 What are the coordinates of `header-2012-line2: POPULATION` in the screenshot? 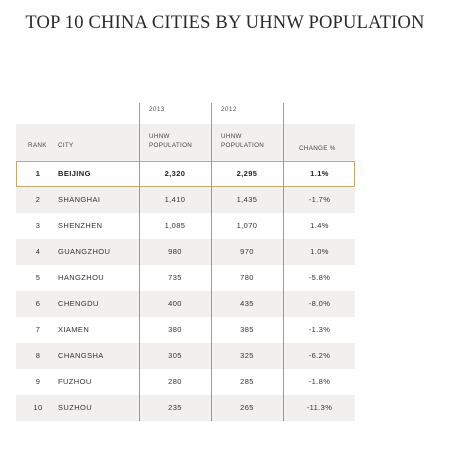 It's located at (243, 145).